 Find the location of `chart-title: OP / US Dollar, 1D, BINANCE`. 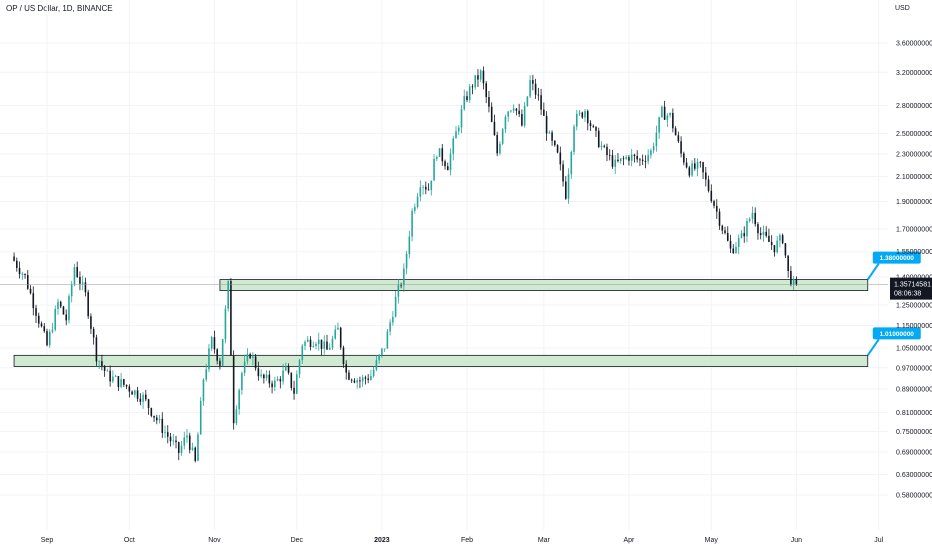

chart-title: OP / US Dollar, 1D, BINANCE is located at coordinates (59, 8).